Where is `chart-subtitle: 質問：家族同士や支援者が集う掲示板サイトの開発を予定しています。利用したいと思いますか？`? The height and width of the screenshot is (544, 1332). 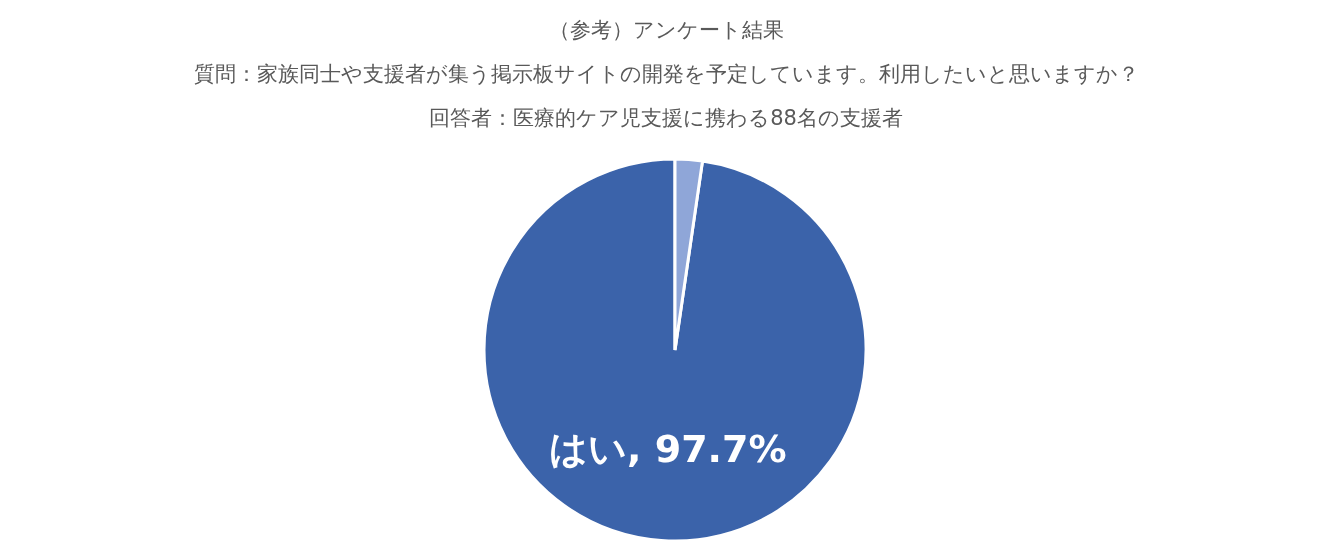
chart-subtitle: 質問：家族同士や支援者が集う掲示板サイトの開発を予定しています。利用したいと思いますか？ is located at coordinates (666, 74).